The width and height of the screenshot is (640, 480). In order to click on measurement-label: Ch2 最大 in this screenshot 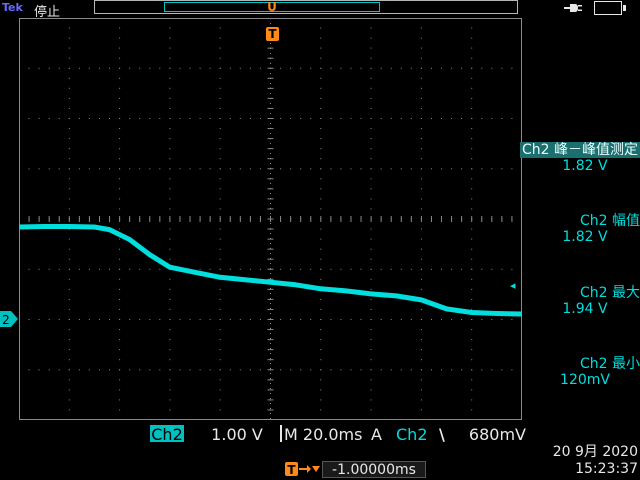, I will do `click(609, 293)`.